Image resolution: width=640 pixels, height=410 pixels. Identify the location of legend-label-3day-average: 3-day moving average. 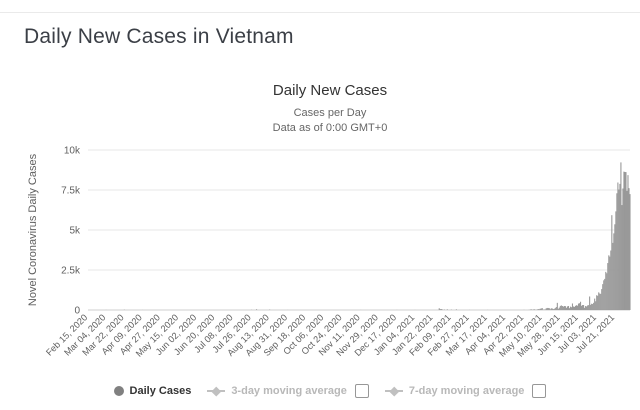
(289, 391).